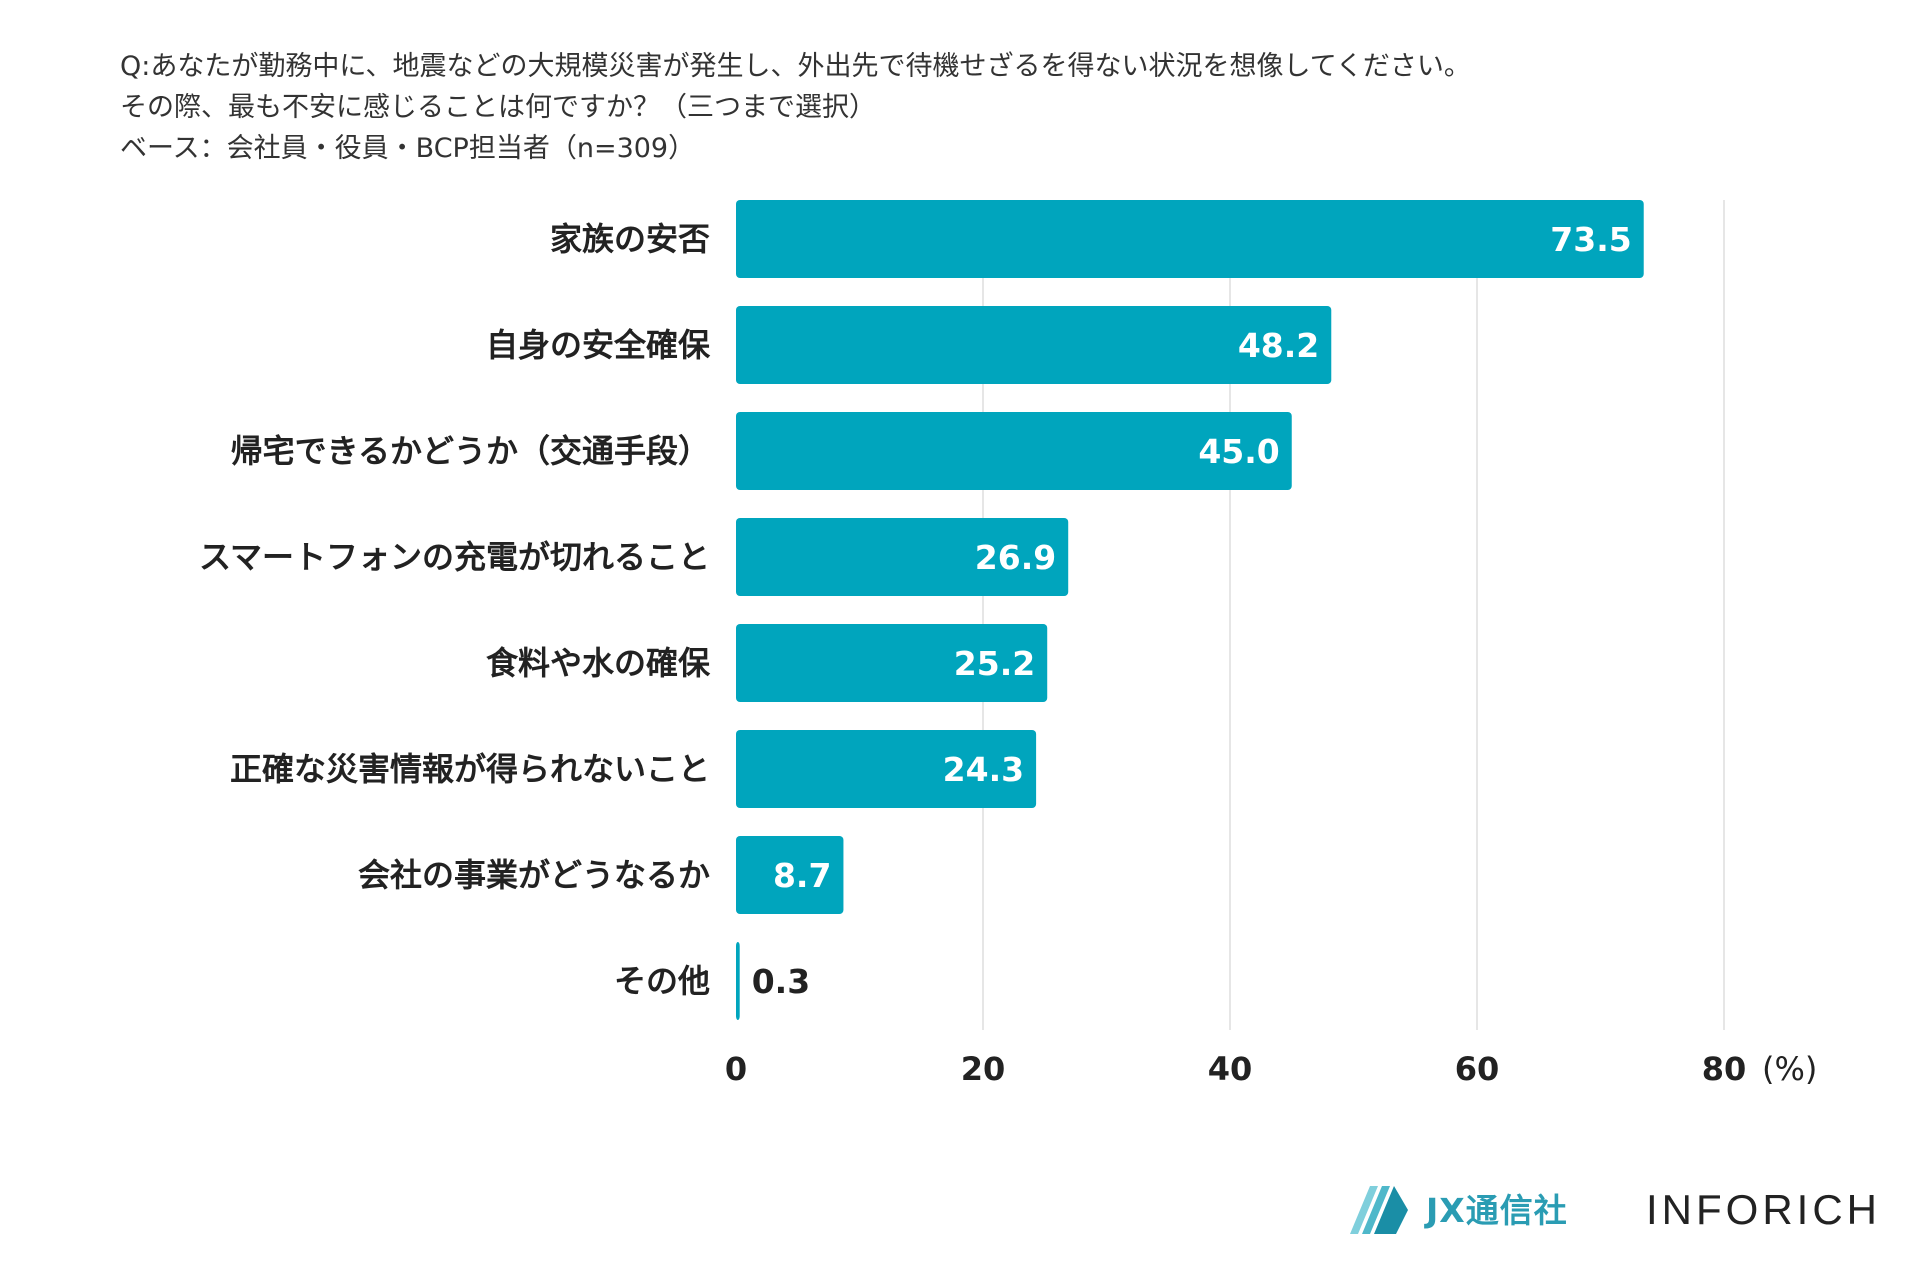  Describe the element at coordinates (1497, 1210) in the screenshot. I see `jx-logo-text: JX通信社` at that location.